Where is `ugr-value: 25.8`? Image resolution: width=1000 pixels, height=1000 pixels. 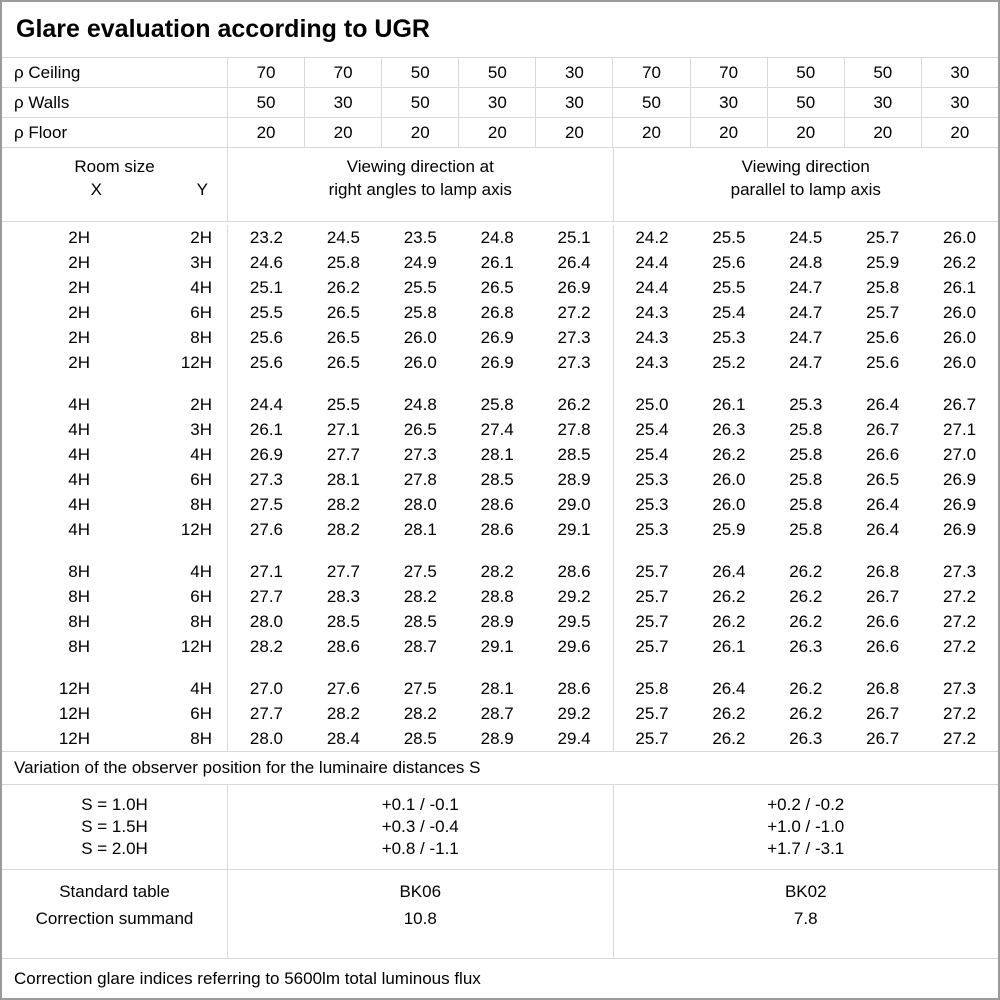 ugr-value: 25.8 is located at coordinates (343, 262).